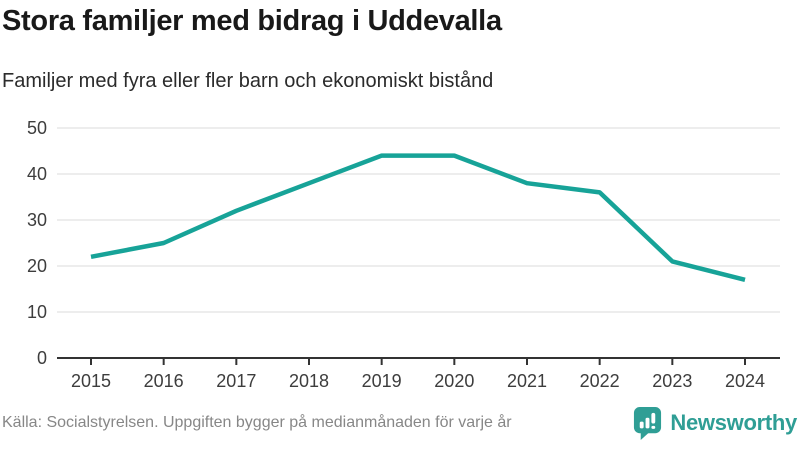 This screenshot has height=450, width=800. What do you see at coordinates (454, 381) in the screenshot?
I see `x-axis-tick-label: 2020` at bounding box center [454, 381].